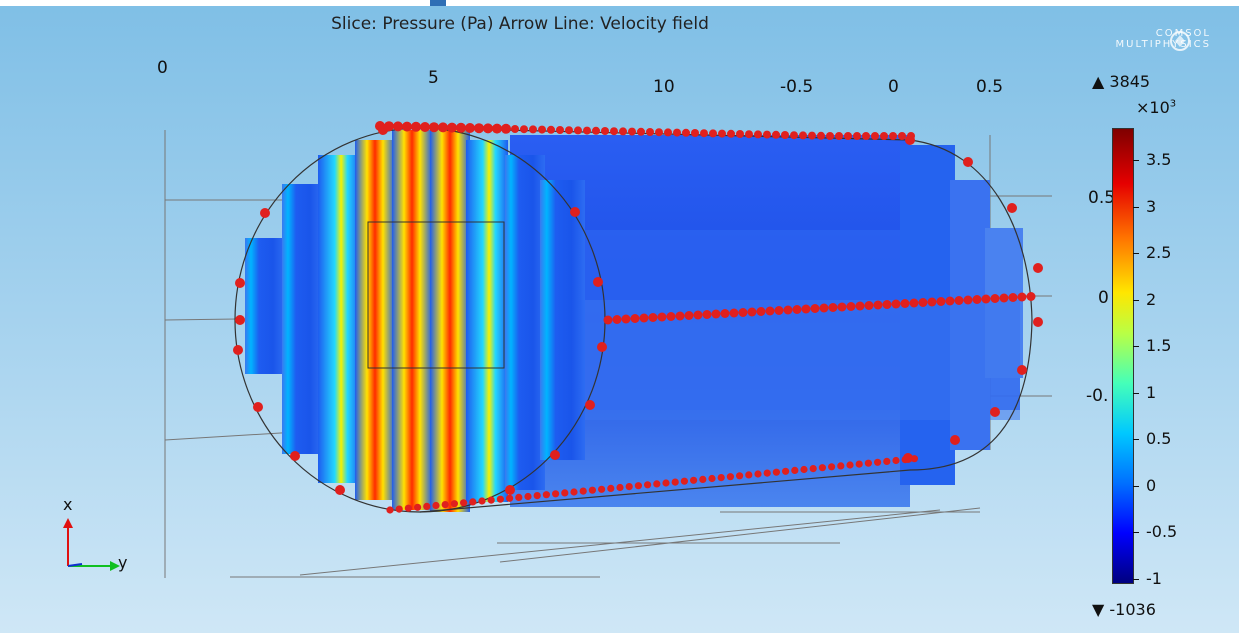  Describe the element at coordinates (1159, 160) in the screenshot. I see `legend-value-0: 3.5` at that location.